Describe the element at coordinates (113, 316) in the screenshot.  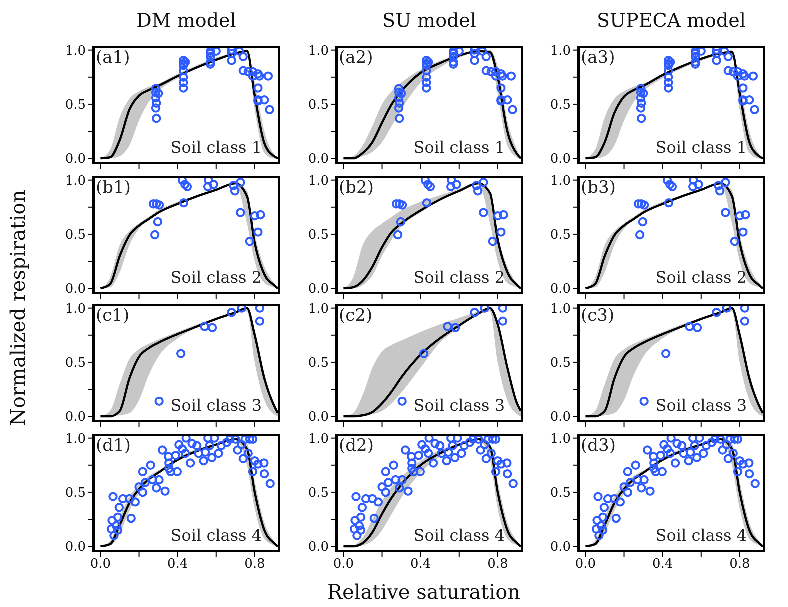
I see `annotation: (c1)` at that location.